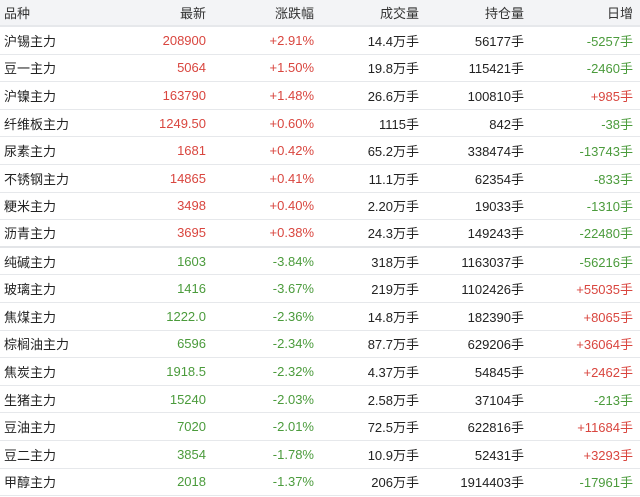  I want to click on change-cell: -1.78%, so click(293, 454).